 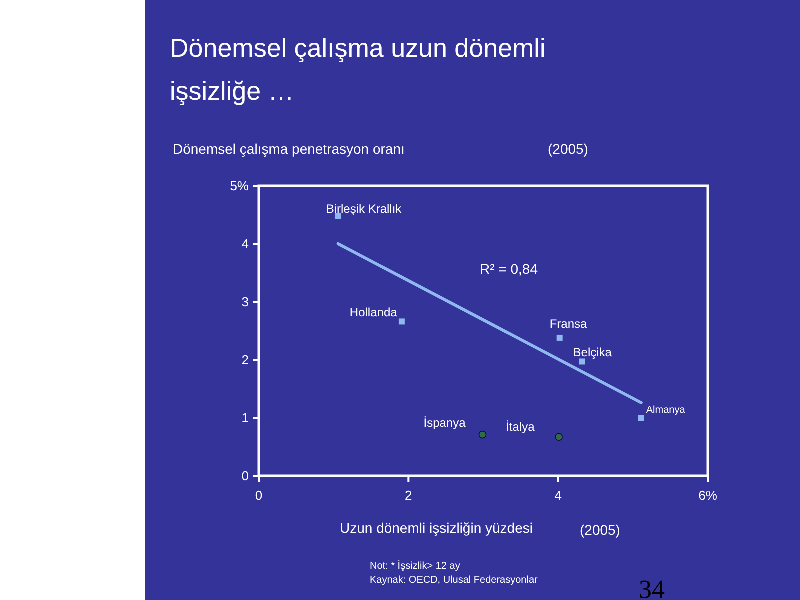 What do you see at coordinates (245, 244) in the screenshot?
I see `y-tick-label: 4` at bounding box center [245, 244].